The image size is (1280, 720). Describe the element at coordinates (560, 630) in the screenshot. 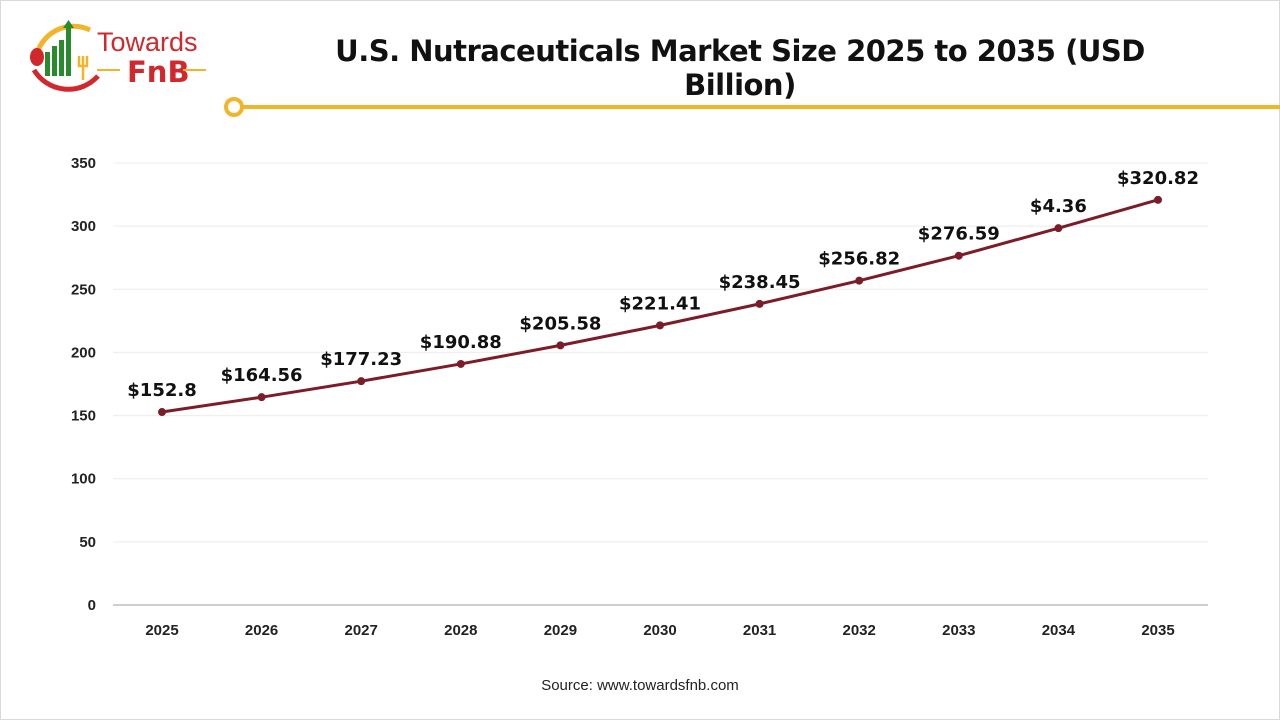

I see `x-tick-label: 2029` at that location.